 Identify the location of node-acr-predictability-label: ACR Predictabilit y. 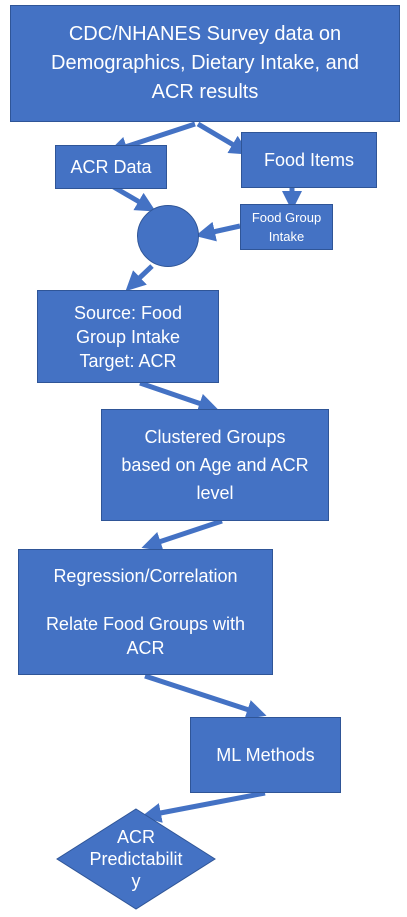
(136, 859).